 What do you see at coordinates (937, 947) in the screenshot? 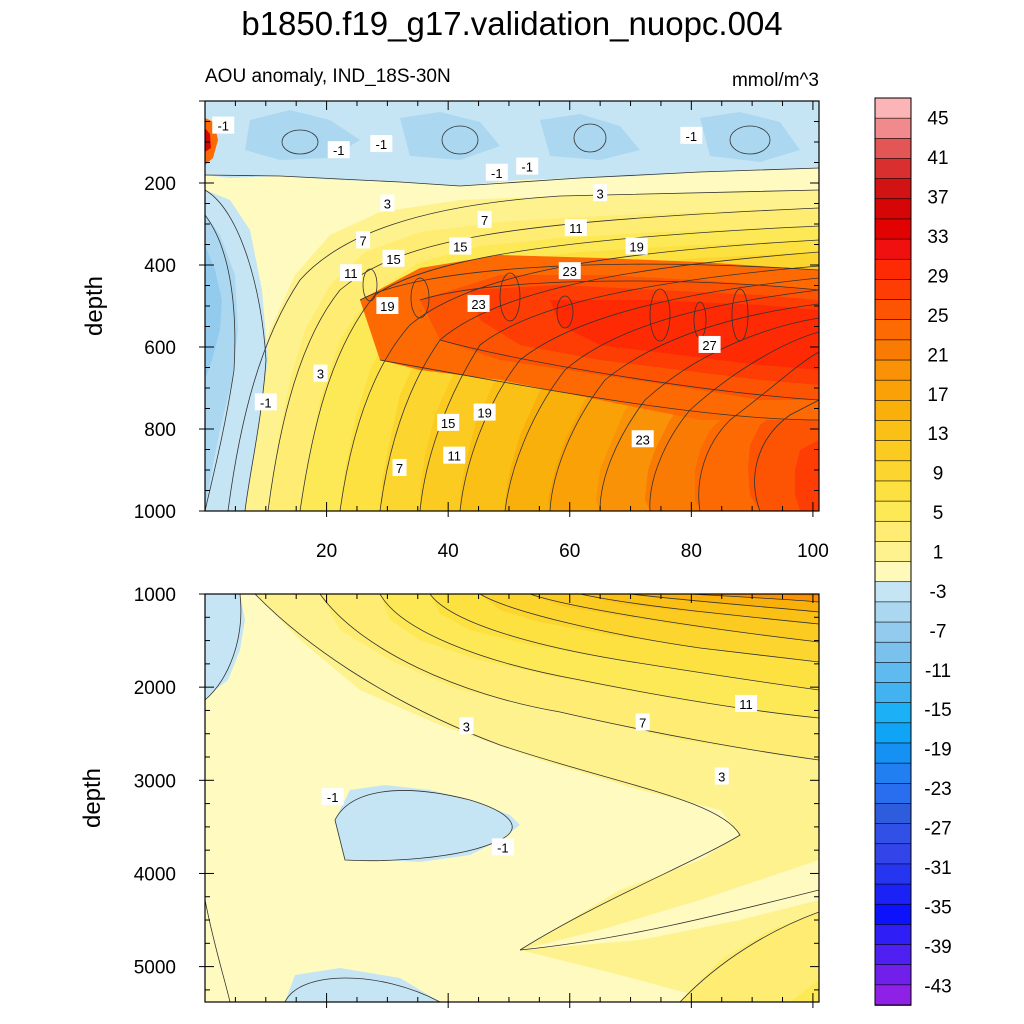
I see `colorbar-tick-label: -39` at bounding box center [937, 947].